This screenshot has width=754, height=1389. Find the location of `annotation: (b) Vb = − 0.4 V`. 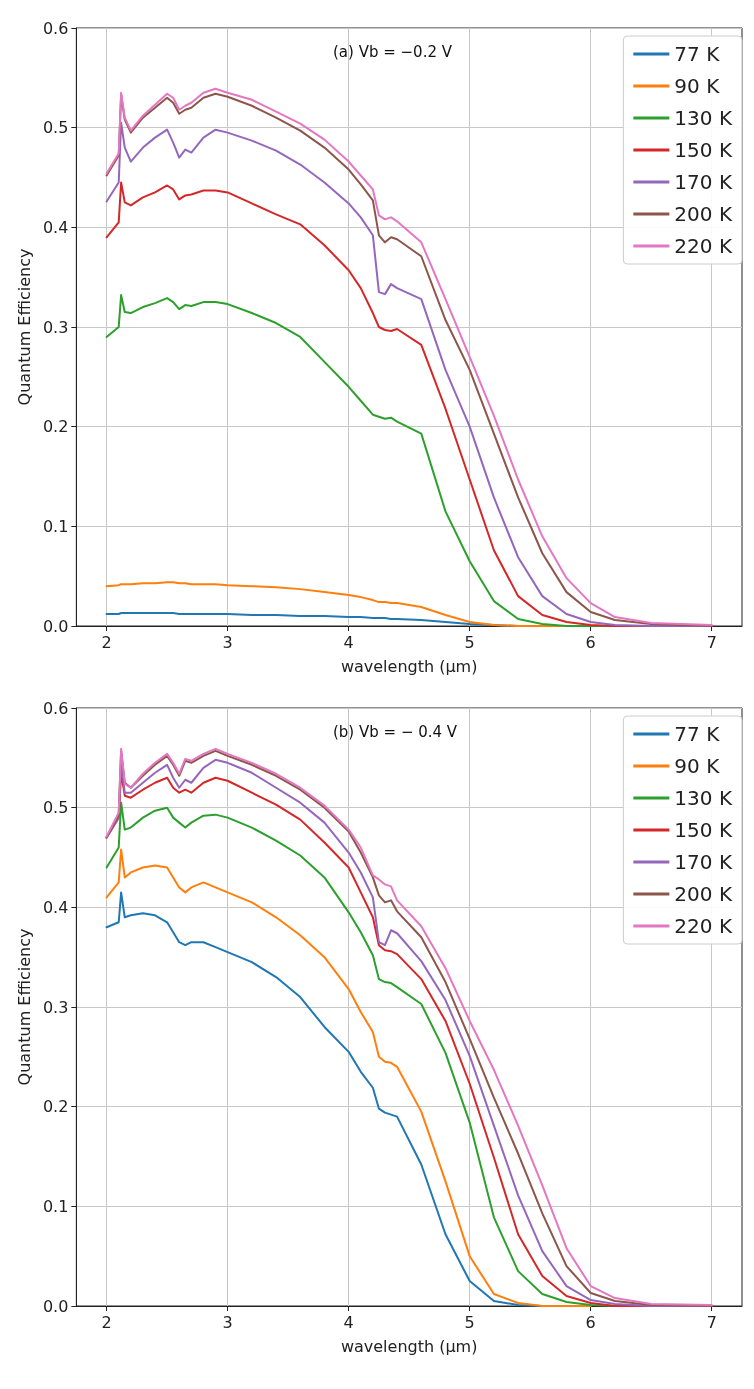

annotation: (b) Vb = − 0.4 V is located at coordinates (395, 731).